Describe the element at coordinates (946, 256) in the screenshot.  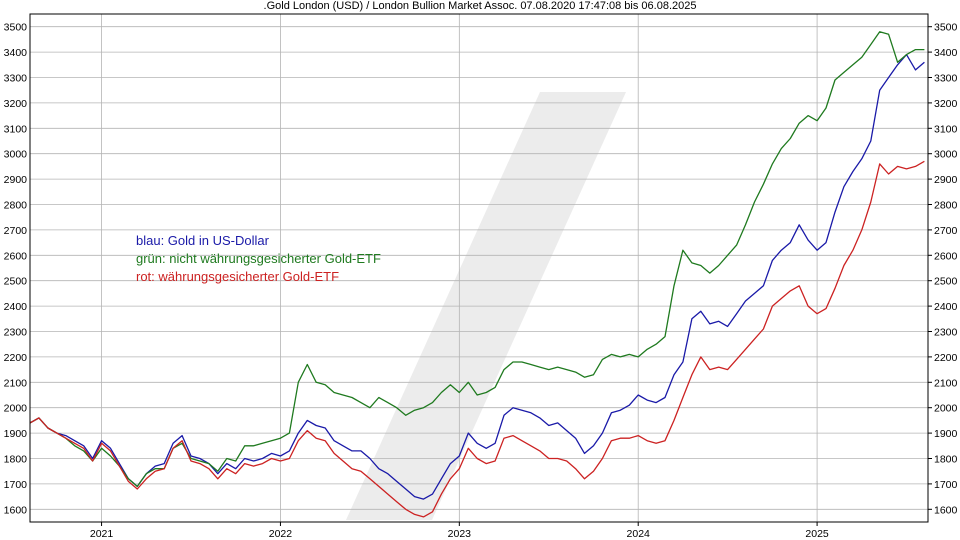
I see `y-tick-label-right: 2600` at that location.